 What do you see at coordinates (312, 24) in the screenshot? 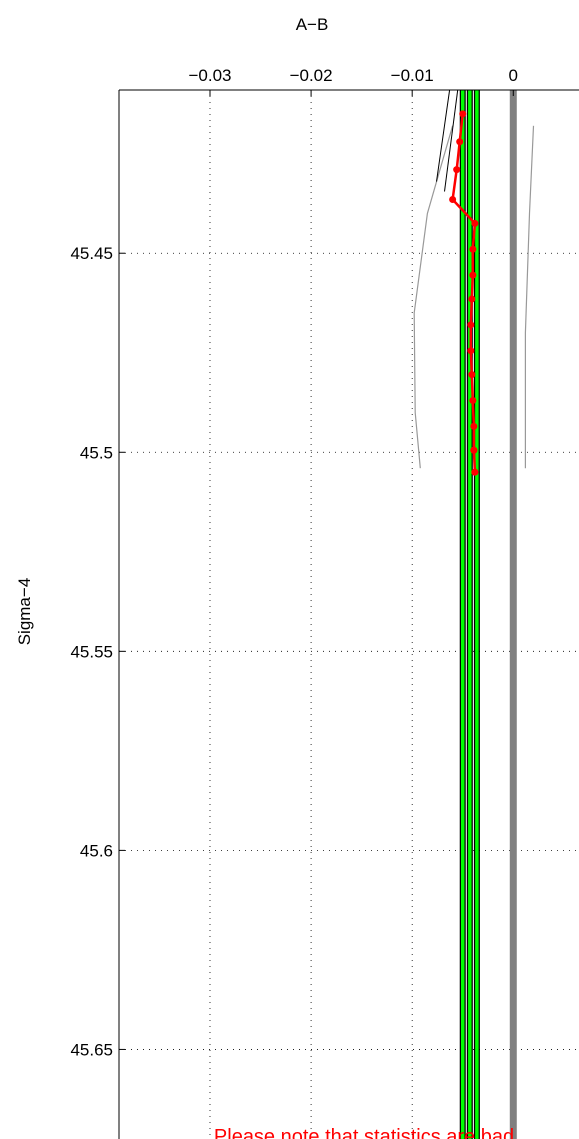
I see `x-axis-title: A−B` at bounding box center [312, 24].